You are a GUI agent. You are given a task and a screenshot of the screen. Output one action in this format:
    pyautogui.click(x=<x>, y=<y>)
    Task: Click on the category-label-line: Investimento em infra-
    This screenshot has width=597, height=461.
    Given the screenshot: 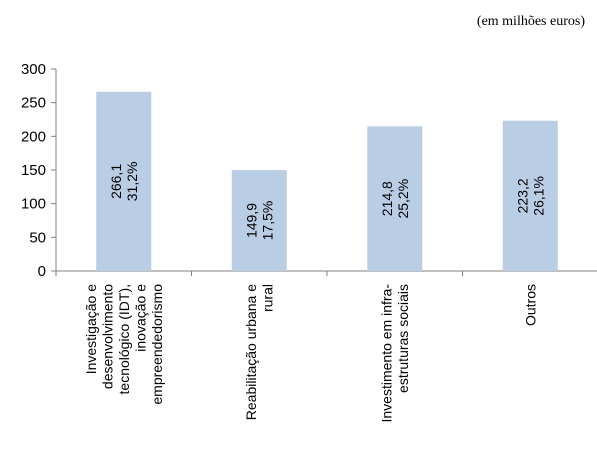 What is the action you would take?
    pyautogui.click(x=387, y=353)
    